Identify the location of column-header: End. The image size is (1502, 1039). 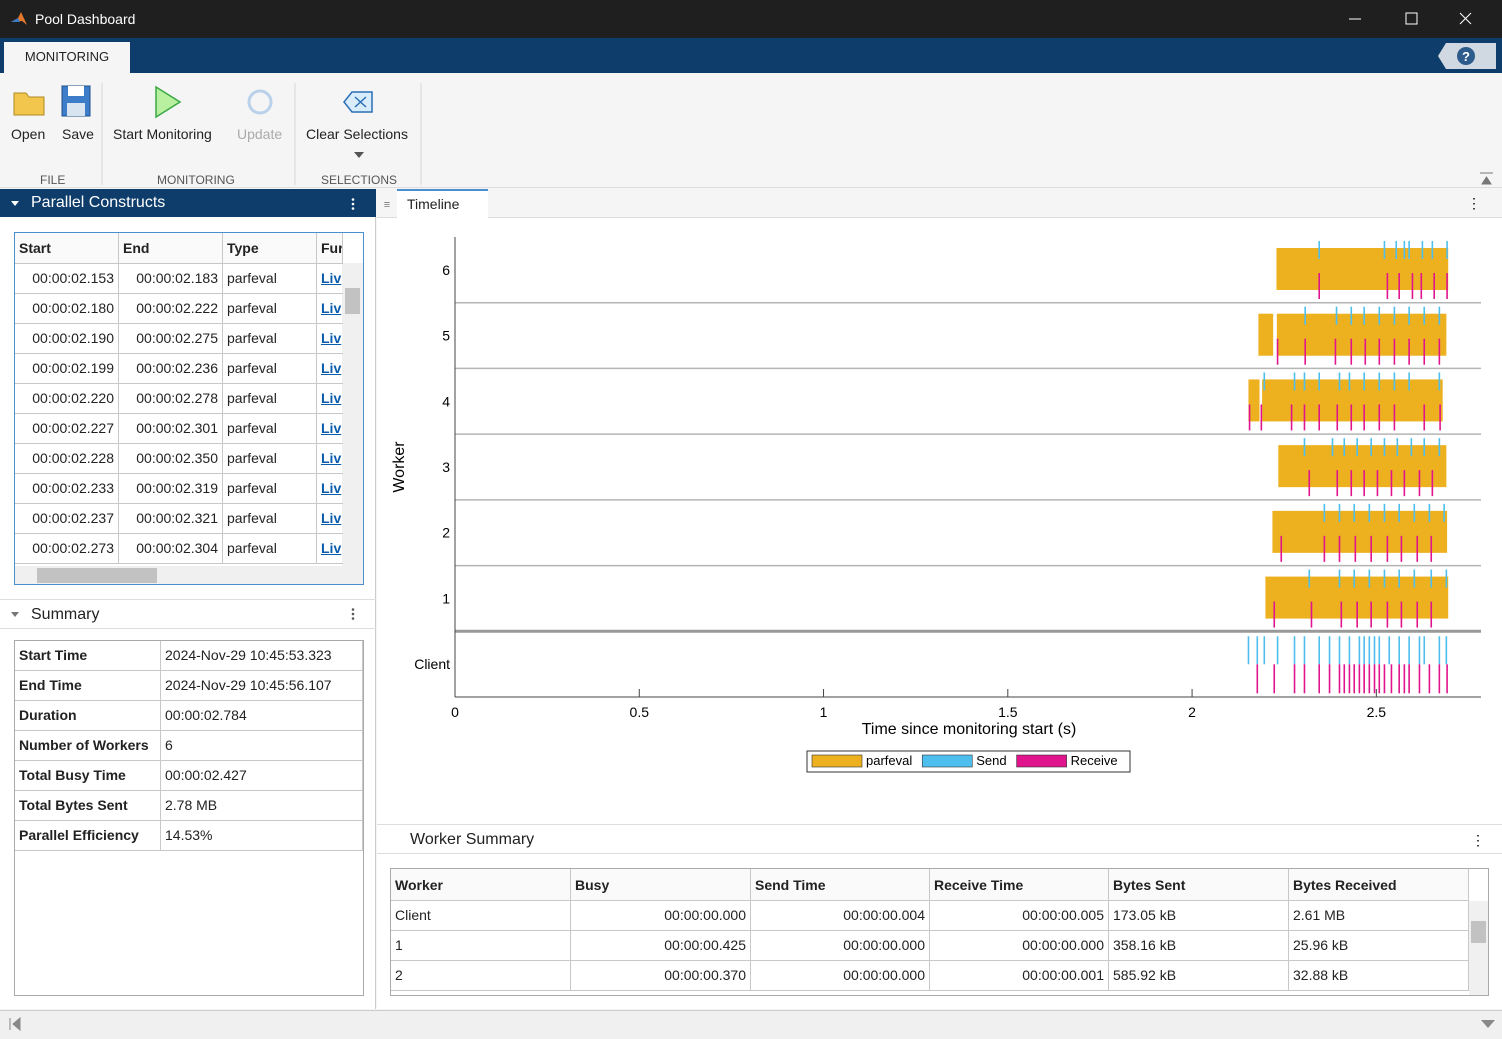
(171, 248).